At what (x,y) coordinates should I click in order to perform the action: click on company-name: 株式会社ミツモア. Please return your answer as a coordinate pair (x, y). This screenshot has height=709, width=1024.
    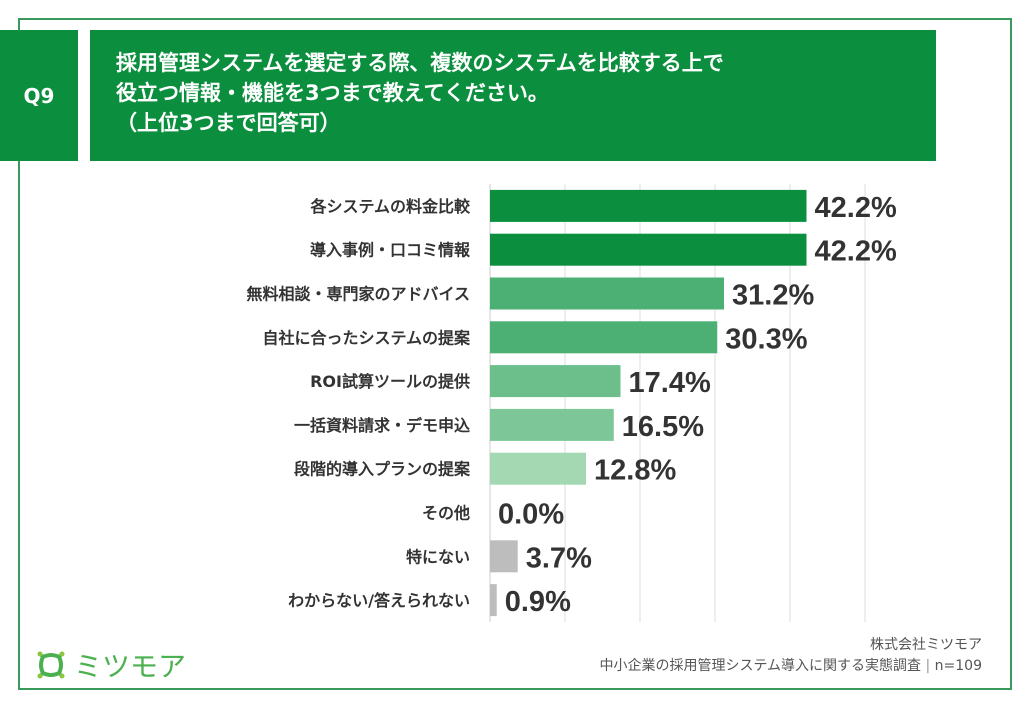
    Looking at the image, I should click on (926, 645).